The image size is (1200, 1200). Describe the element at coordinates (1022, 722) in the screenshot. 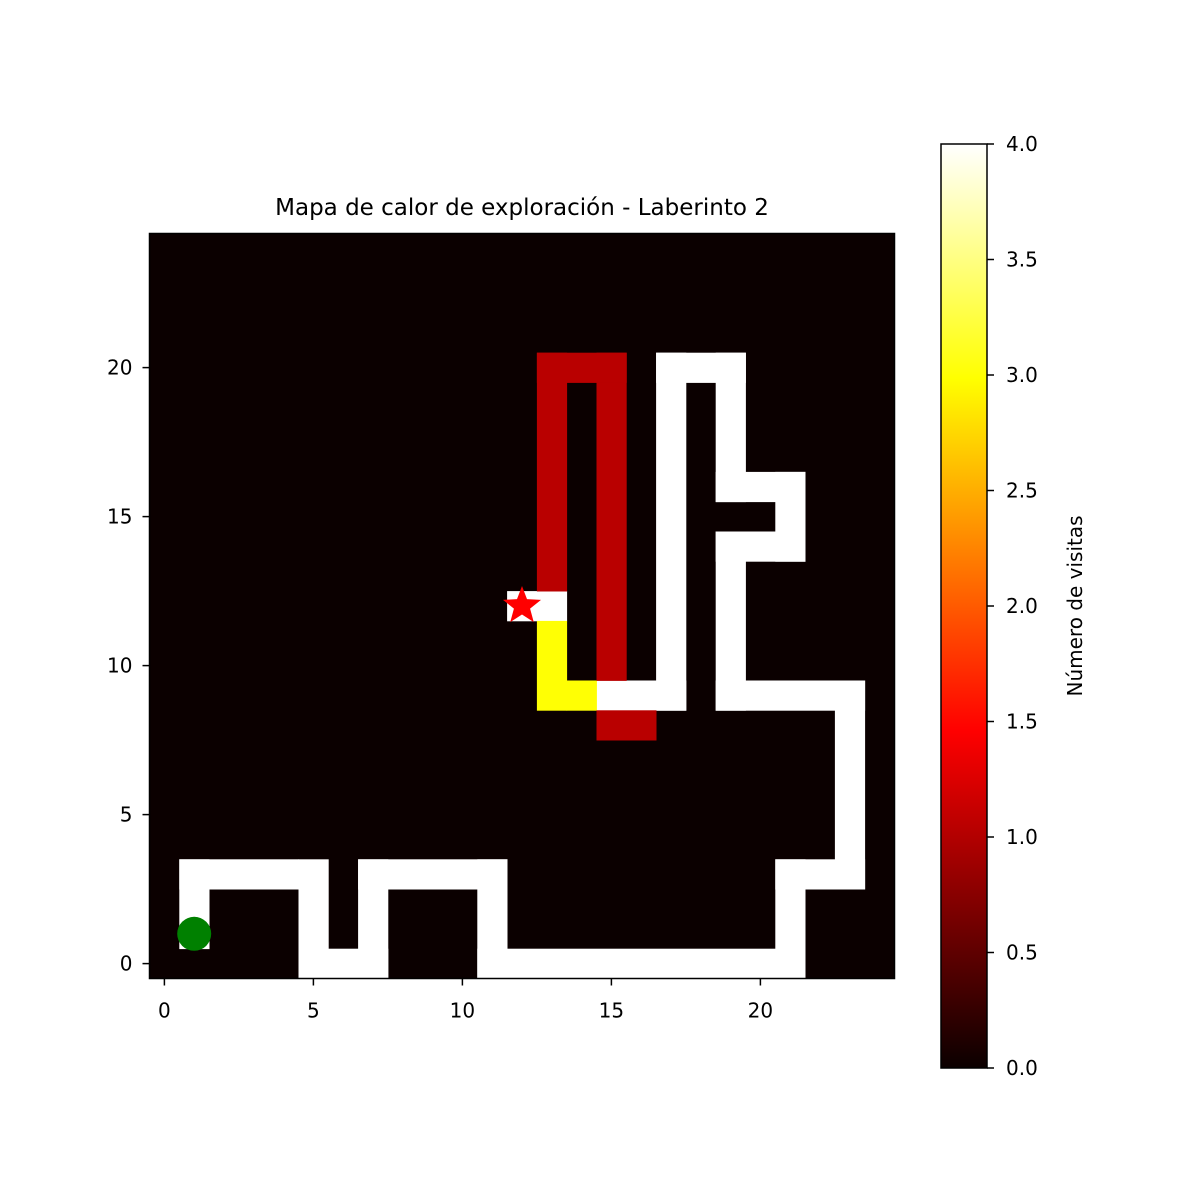

I see `colorbar-tick-label: 1.5` at that location.